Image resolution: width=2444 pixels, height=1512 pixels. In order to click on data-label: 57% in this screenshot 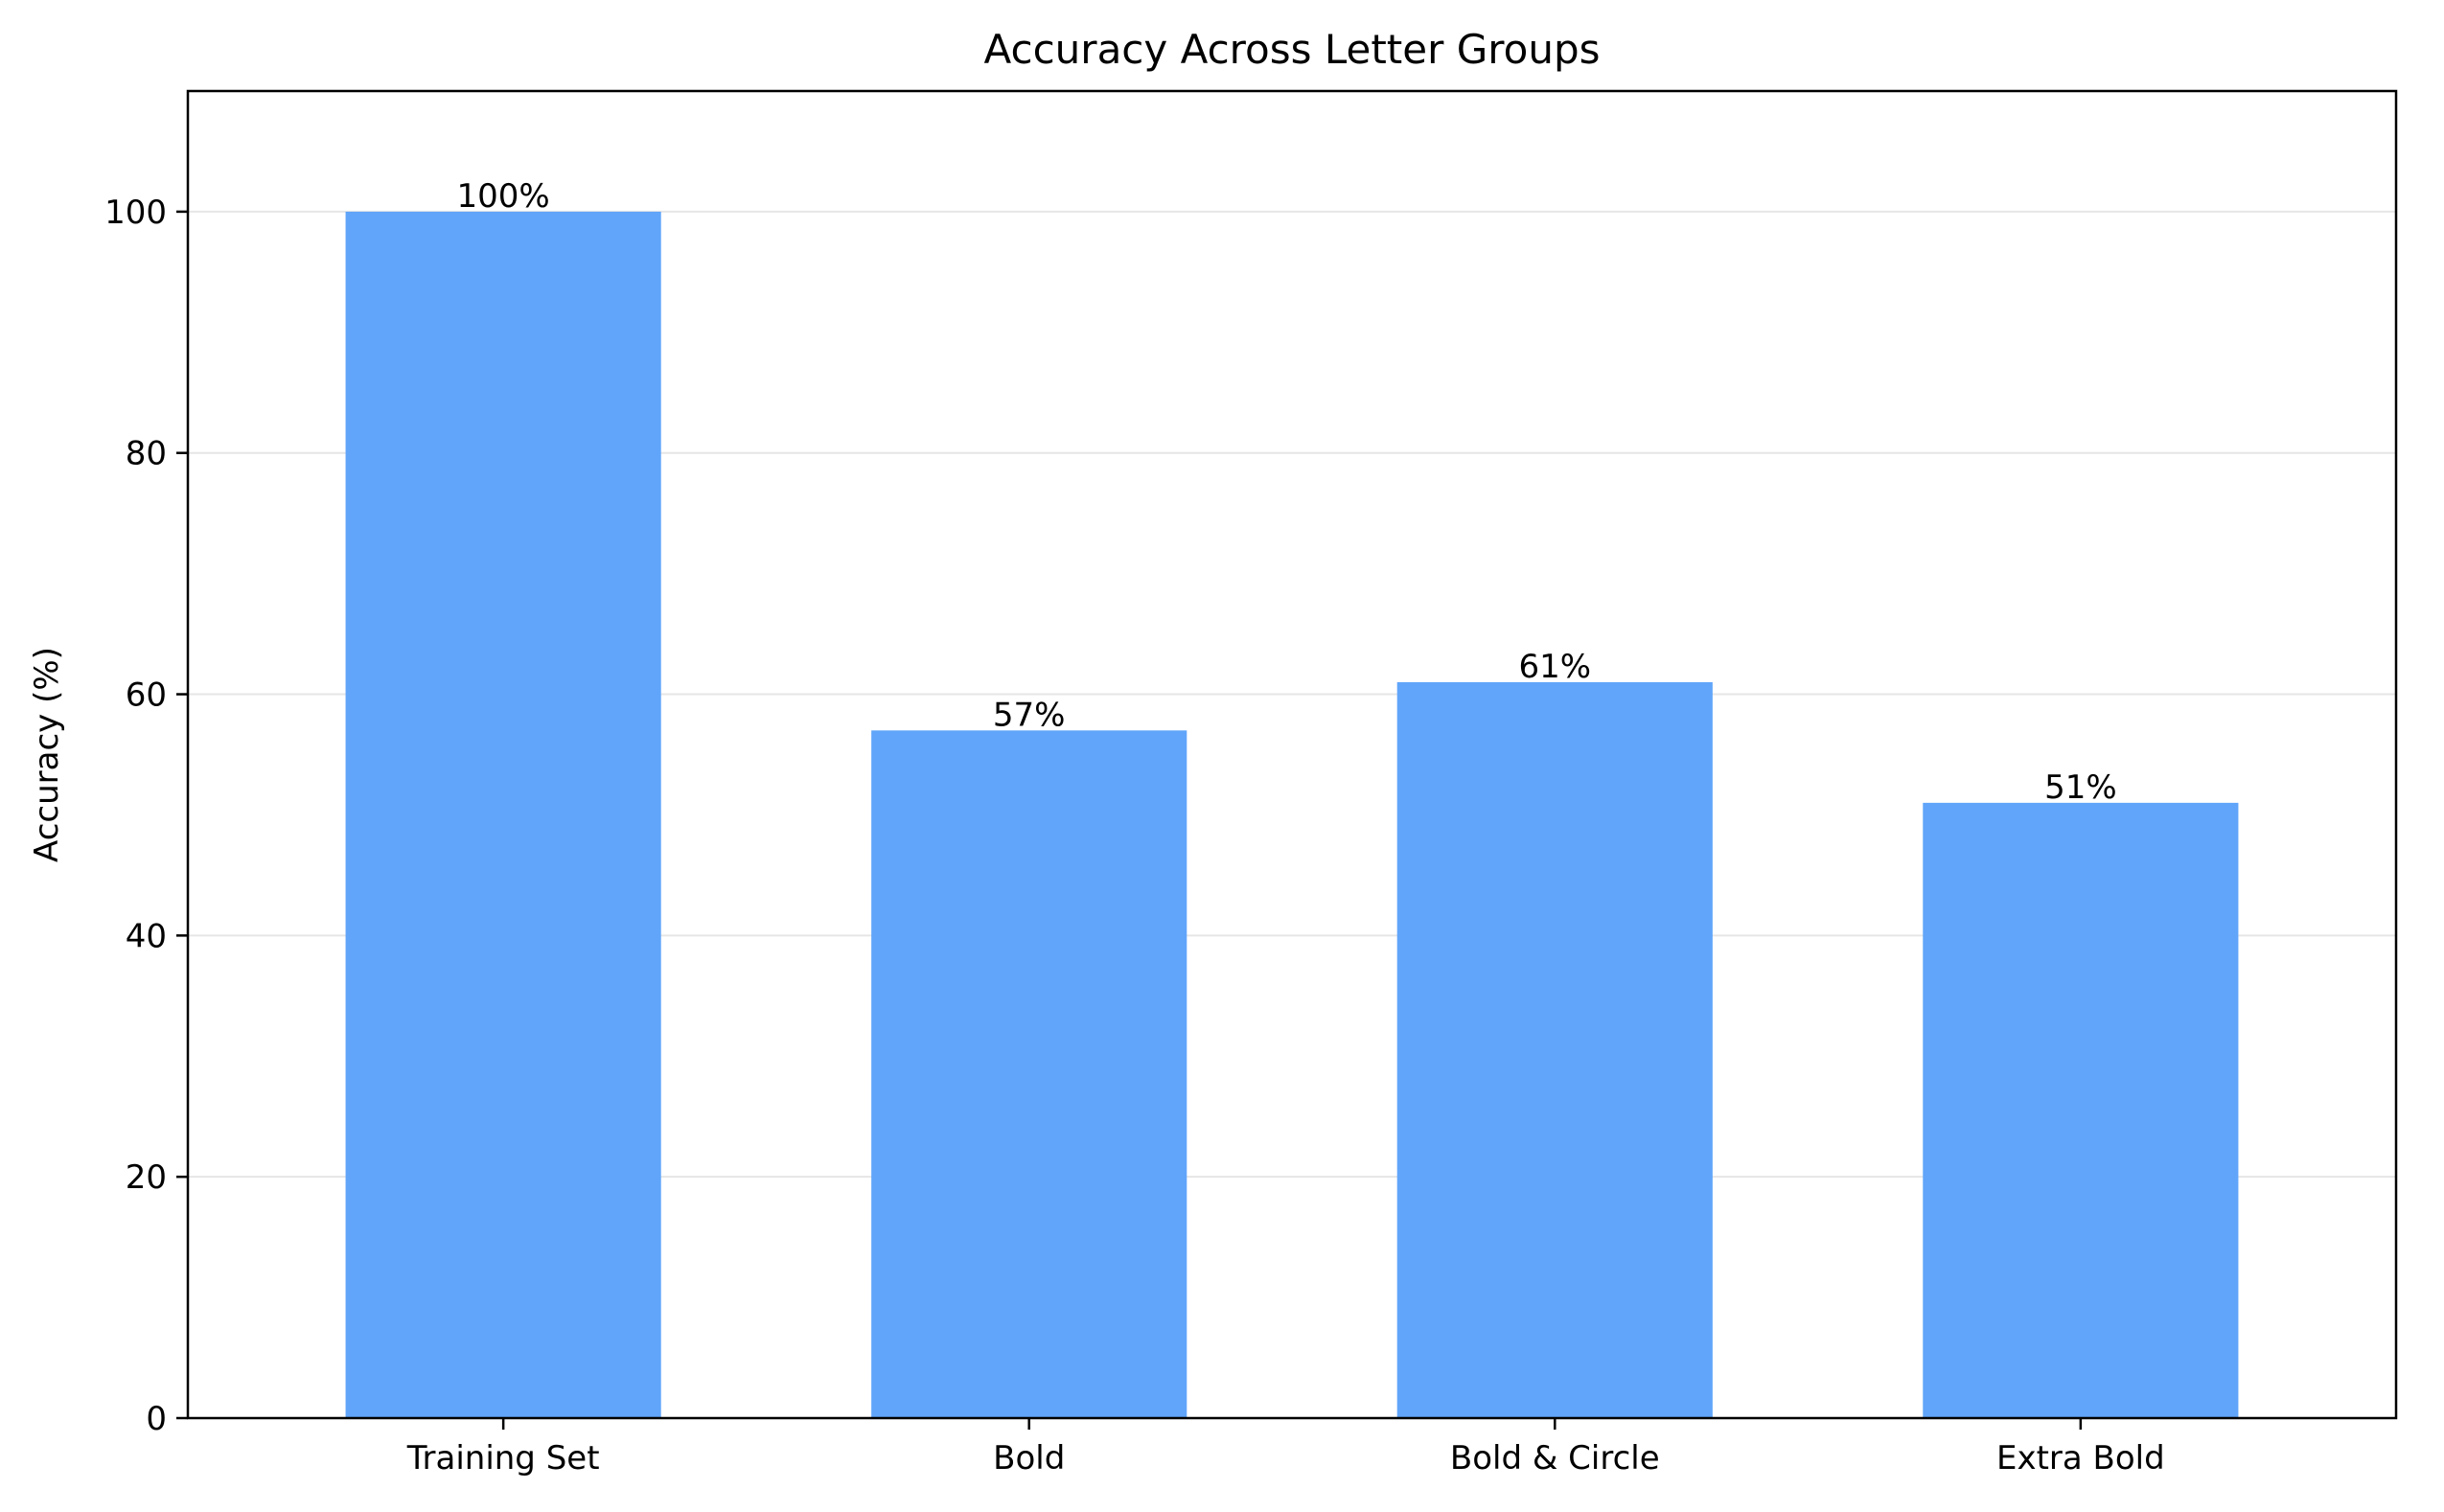, I will do `click(1029, 715)`.